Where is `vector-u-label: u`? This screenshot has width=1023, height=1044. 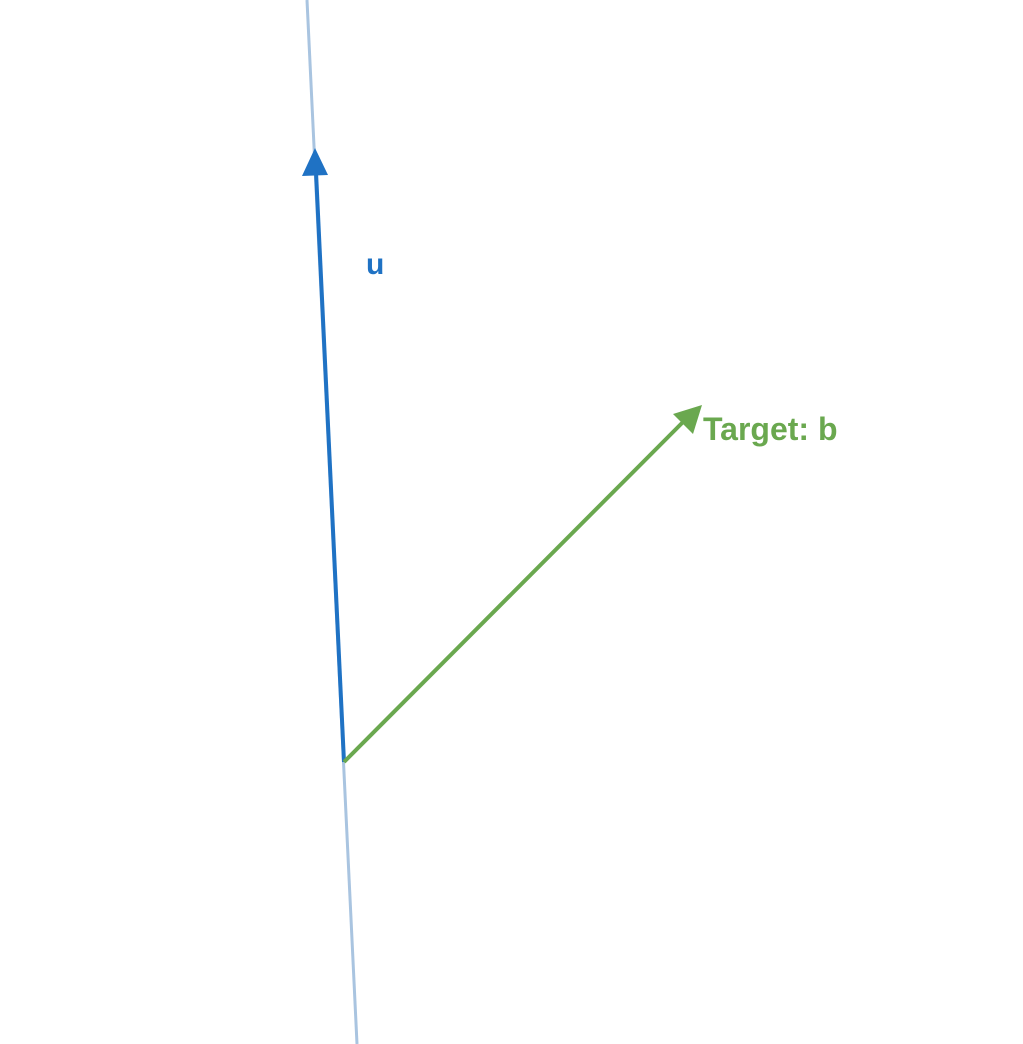 vector-u-label: u is located at coordinates (375, 264).